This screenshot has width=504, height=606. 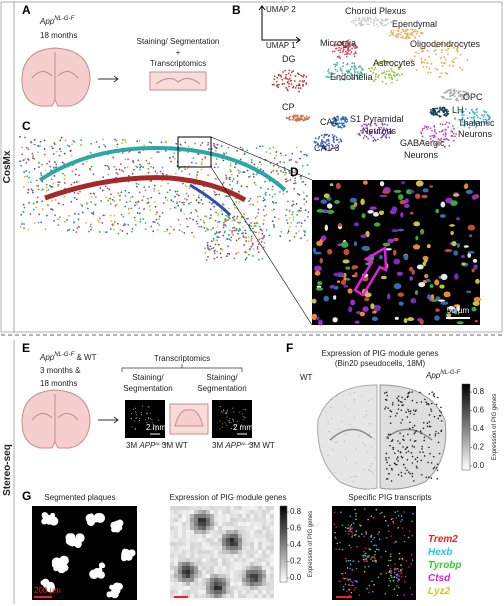 What do you see at coordinates (117, 525) in the screenshot?
I see `plaque` at bounding box center [117, 525].